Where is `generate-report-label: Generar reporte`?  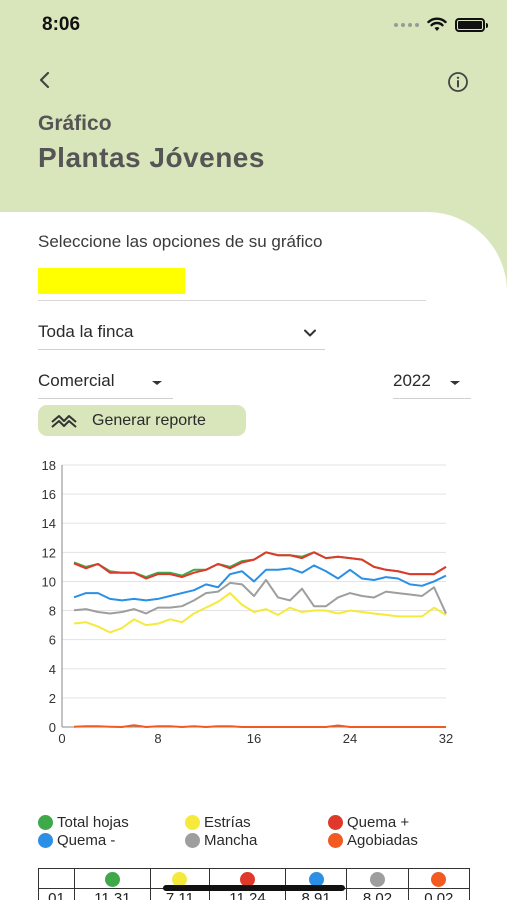
generate-report-label: Generar reporte is located at coordinates (149, 420).